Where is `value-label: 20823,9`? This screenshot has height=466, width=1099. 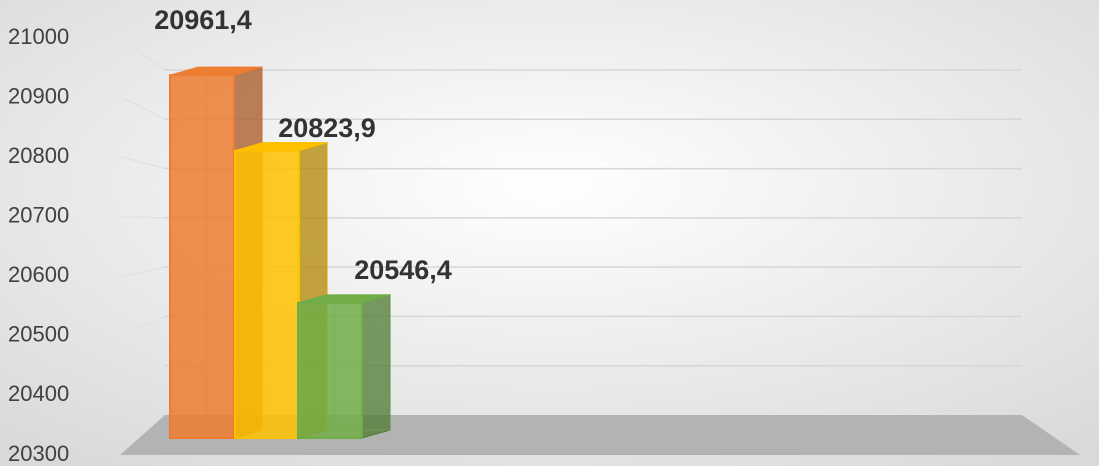 value-label: 20823,9 is located at coordinates (327, 128).